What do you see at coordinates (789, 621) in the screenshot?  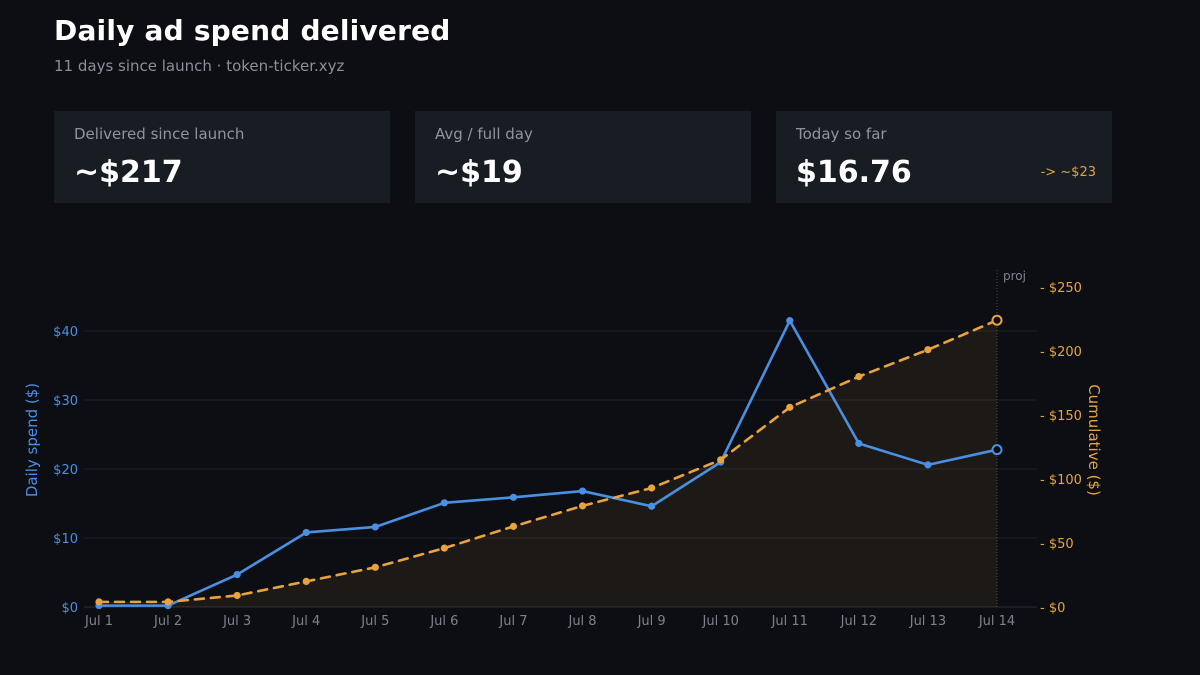 I see `x-tick-label: Jul 11` at bounding box center [789, 621].